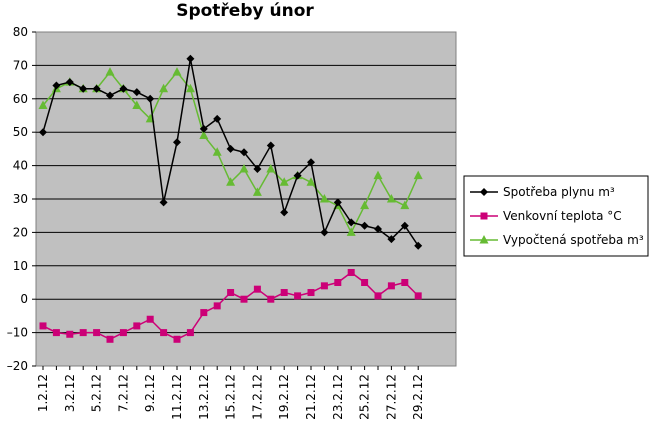 This screenshot has width=650, height=423. I want to click on x-tick-label: 5.2.12, so click(97, 393).